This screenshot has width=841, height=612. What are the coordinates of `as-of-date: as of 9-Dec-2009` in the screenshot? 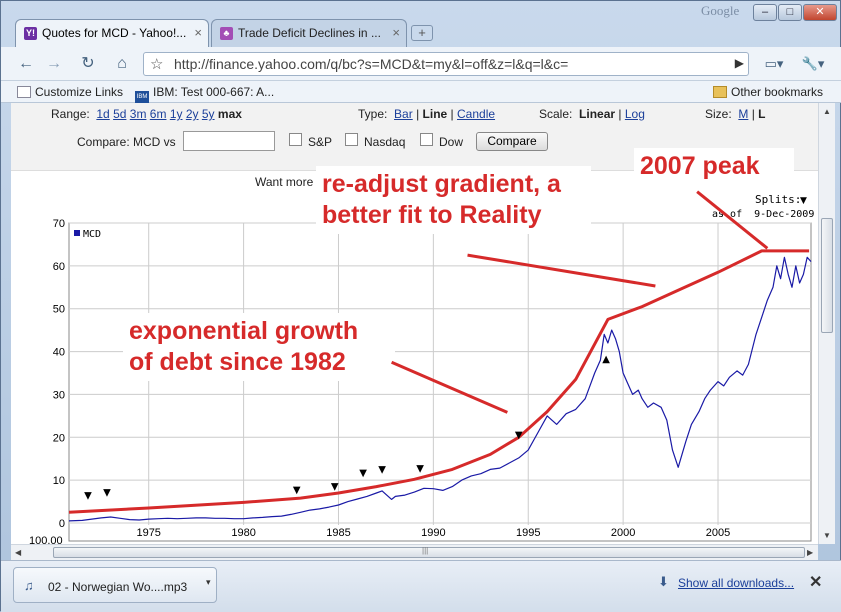 It's located at (763, 214).